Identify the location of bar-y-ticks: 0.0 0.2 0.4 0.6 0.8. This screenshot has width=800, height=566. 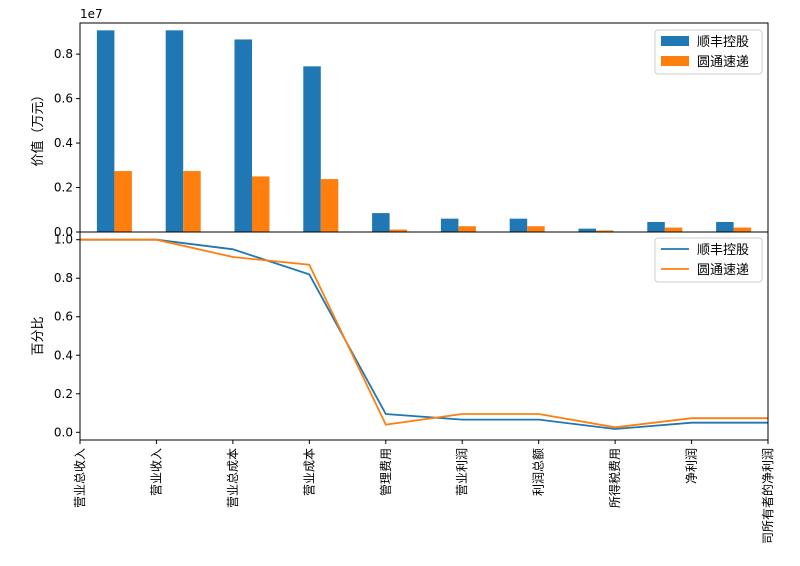
(67, 143).